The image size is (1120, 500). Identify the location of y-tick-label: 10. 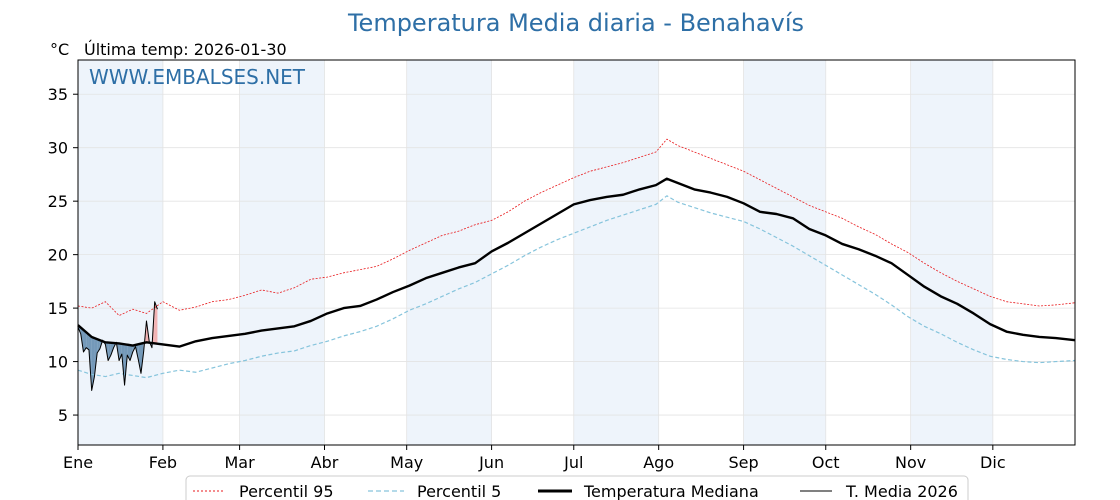
(58, 362).